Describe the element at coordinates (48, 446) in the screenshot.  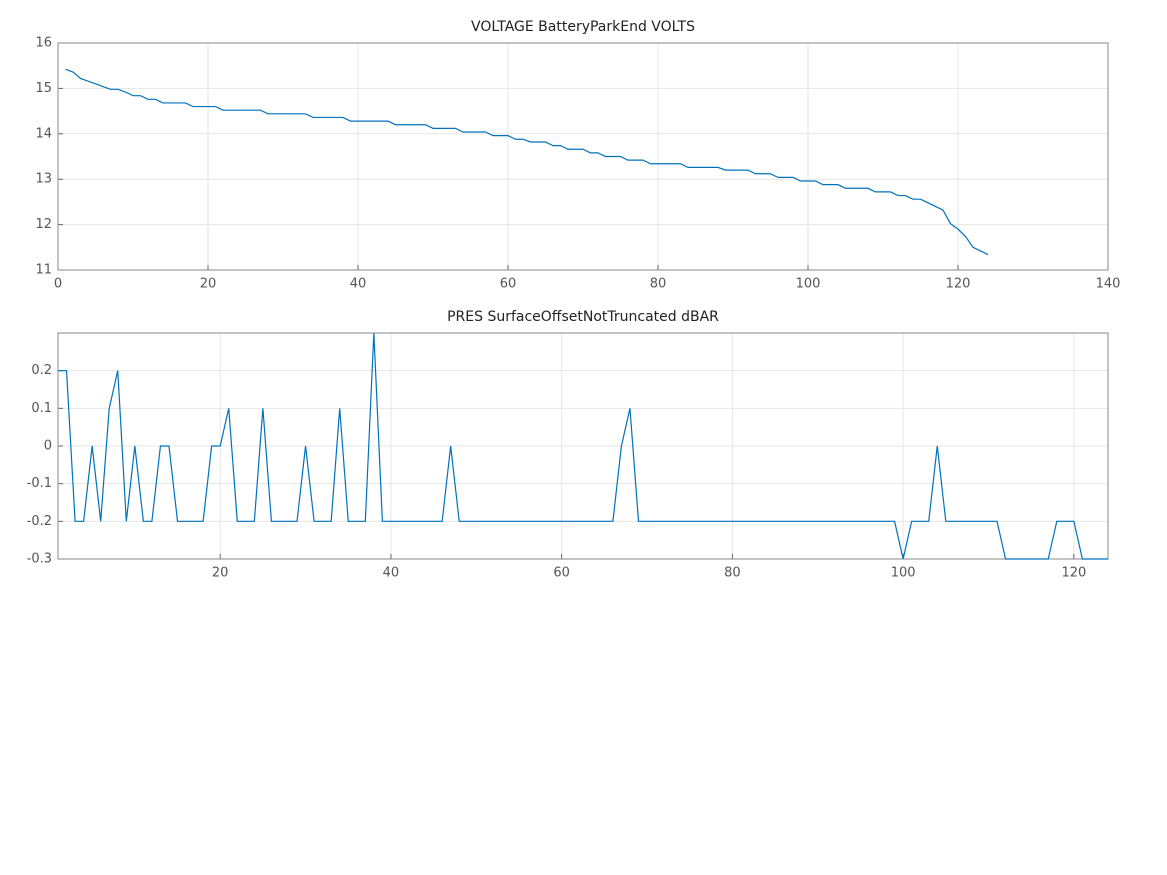
I see `y-tick-label: 0` at that location.